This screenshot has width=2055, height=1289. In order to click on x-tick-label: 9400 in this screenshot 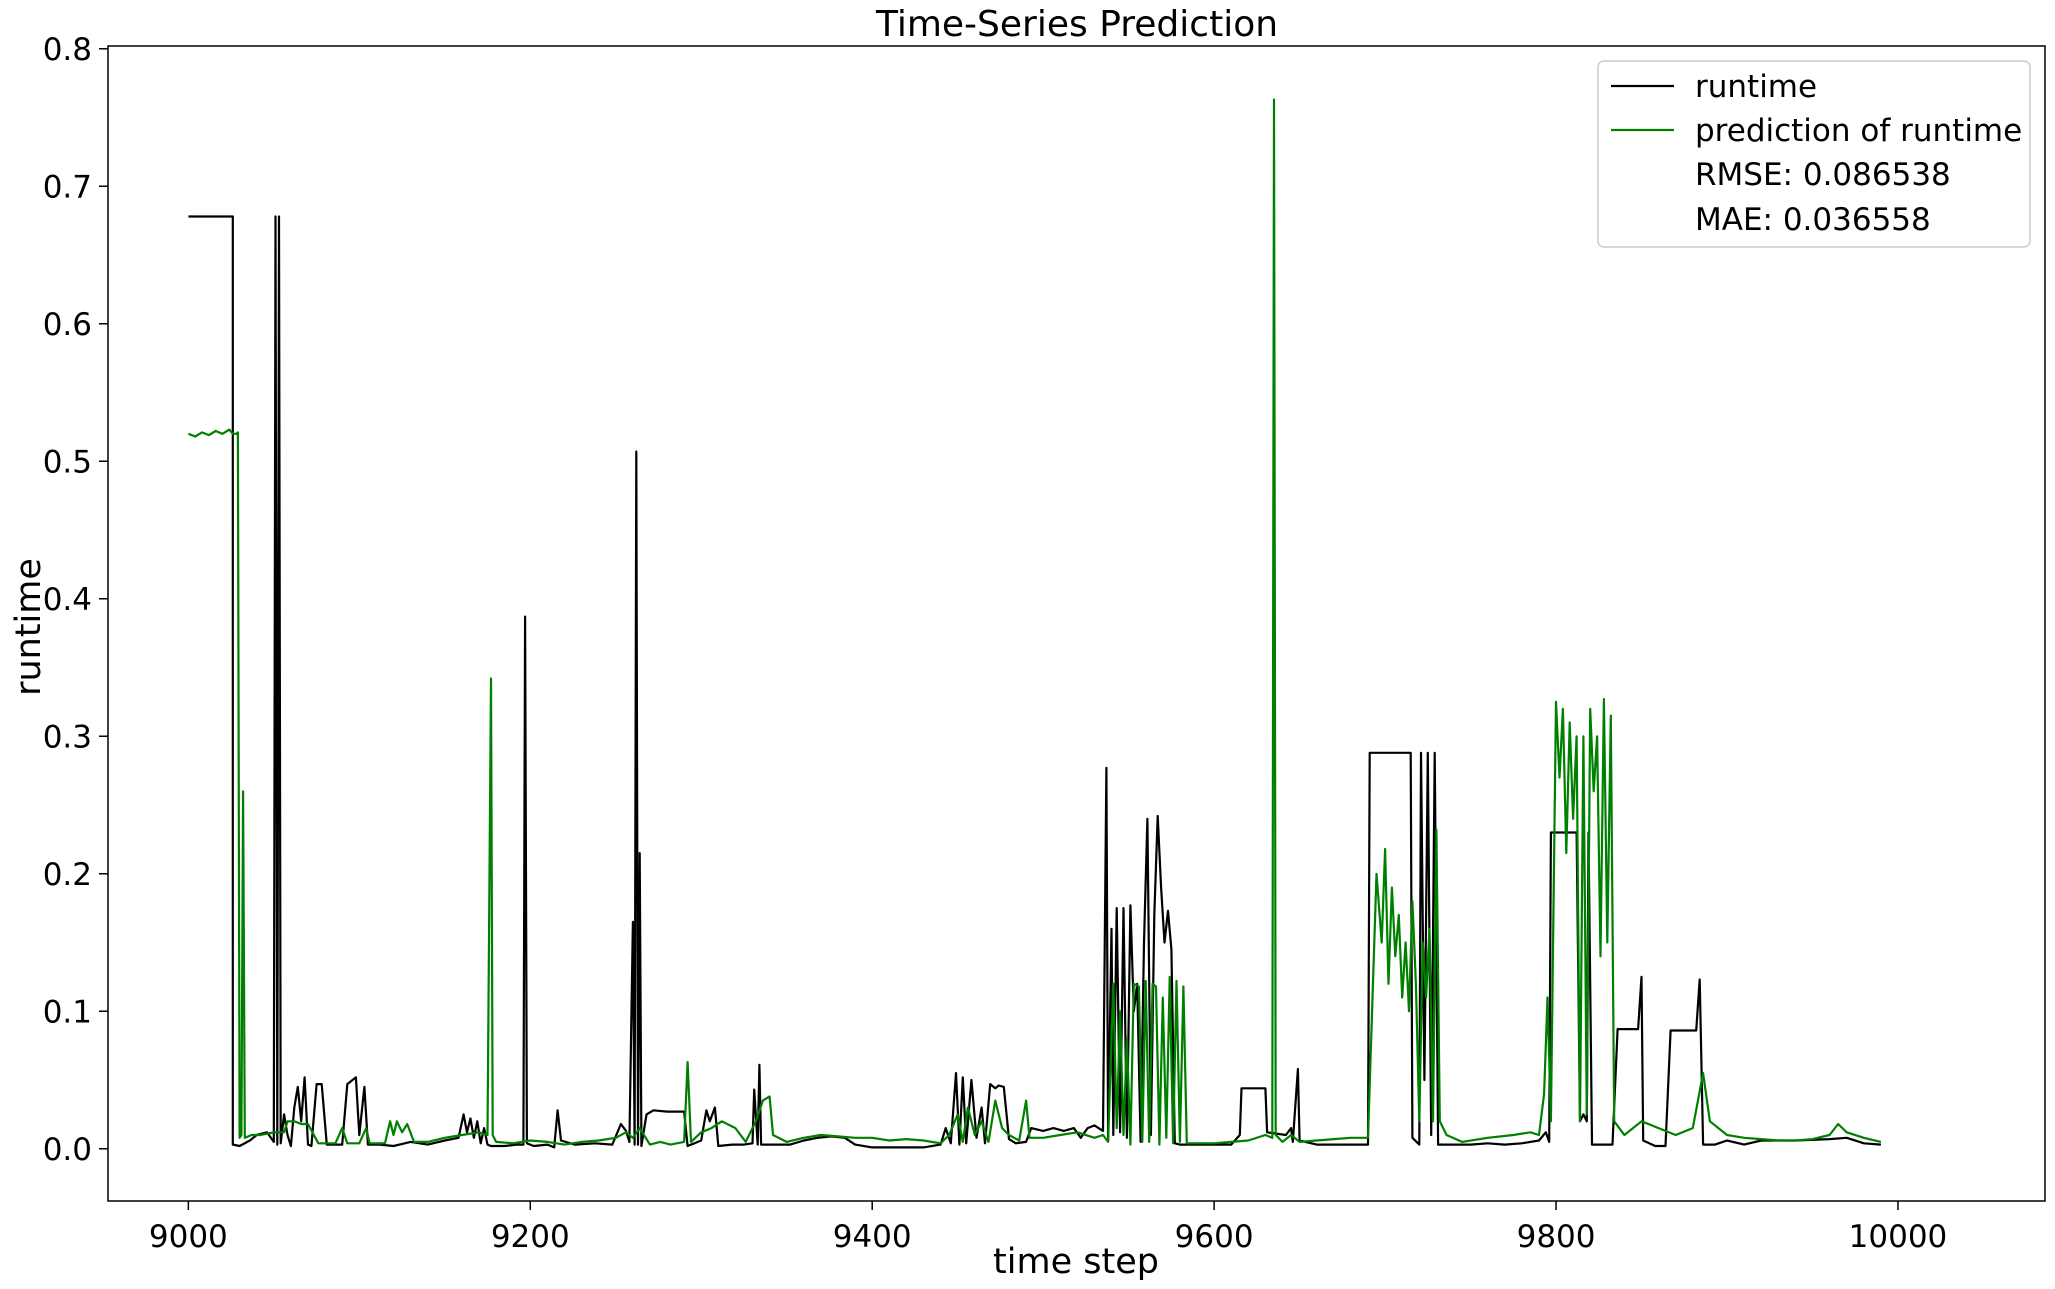, I will do `click(872, 1237)`.